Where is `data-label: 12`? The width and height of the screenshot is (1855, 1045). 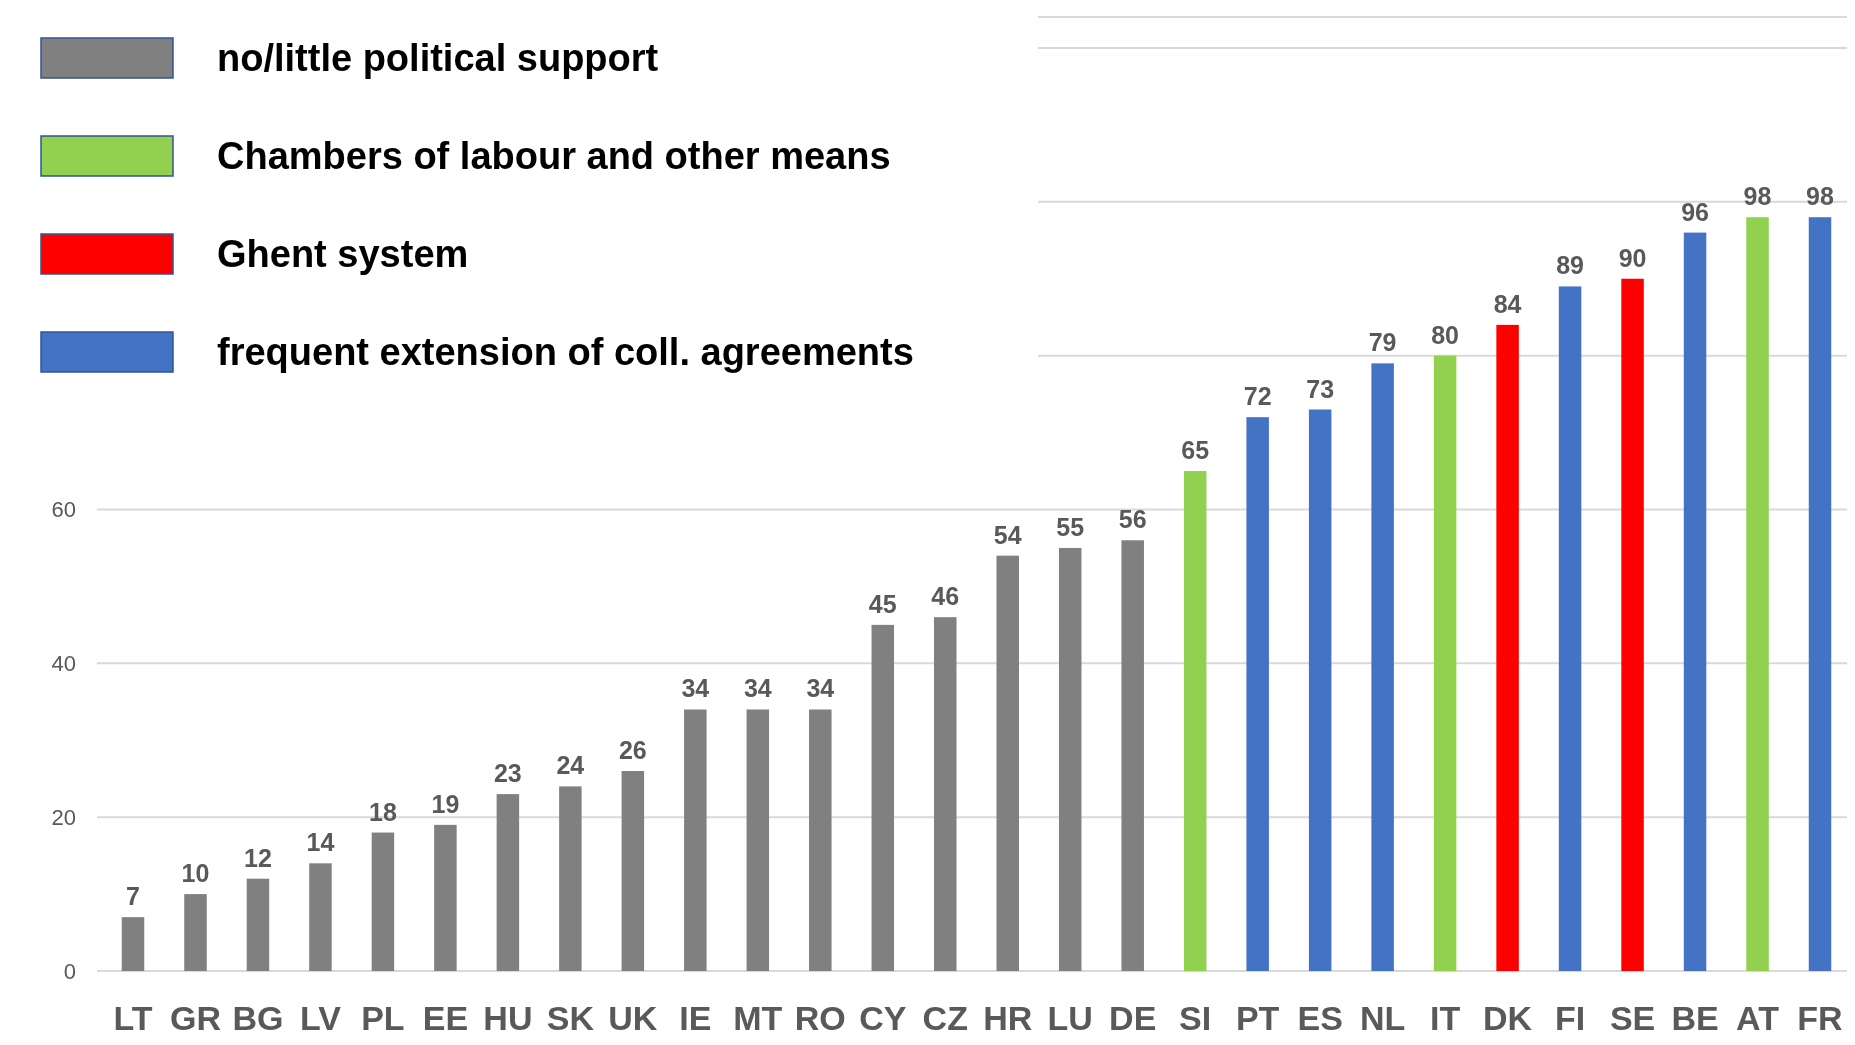 data-label: 12 is located at coordinates (258, 857).